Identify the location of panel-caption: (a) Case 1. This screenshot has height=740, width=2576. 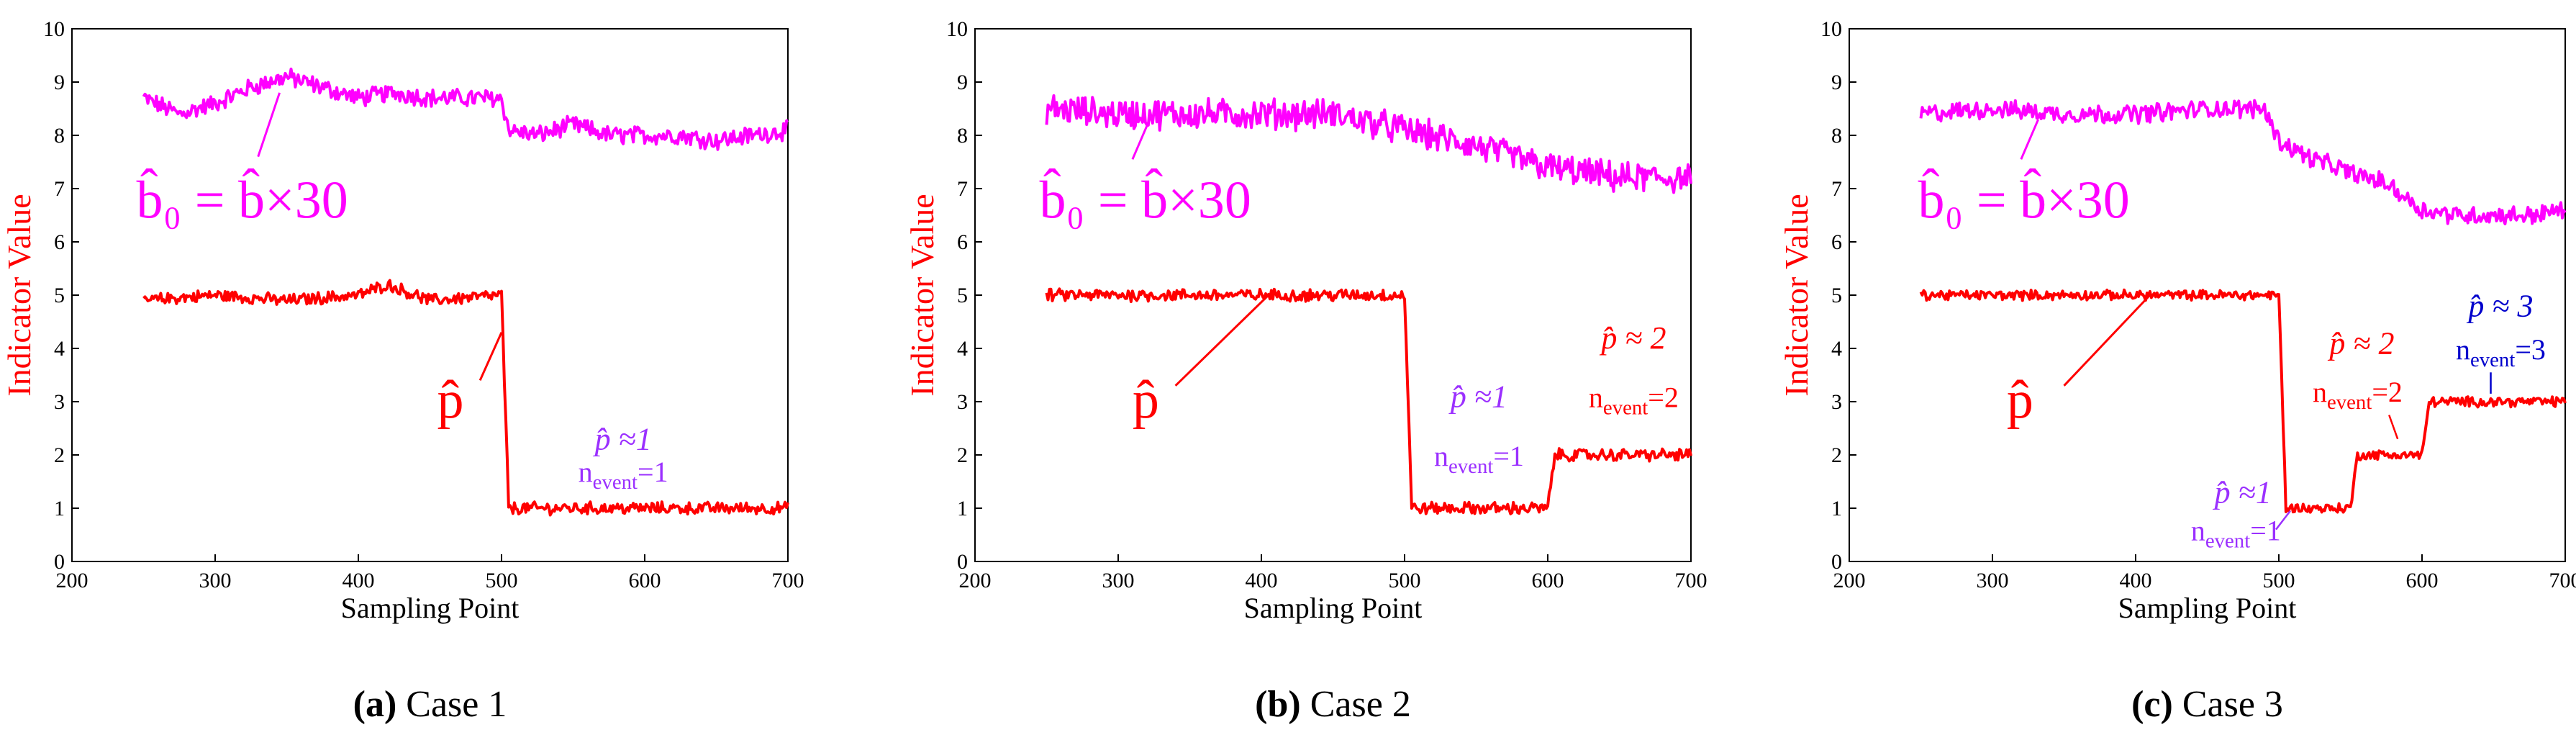
(430, 704).